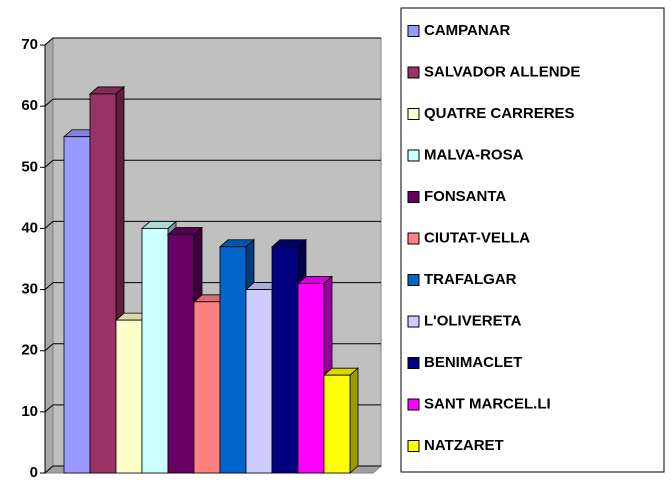  What do you see at coordinates (473, 320) in the screenshot?
I see `legend-label: L'OLIVERETA` at bounding box center [473, 320].